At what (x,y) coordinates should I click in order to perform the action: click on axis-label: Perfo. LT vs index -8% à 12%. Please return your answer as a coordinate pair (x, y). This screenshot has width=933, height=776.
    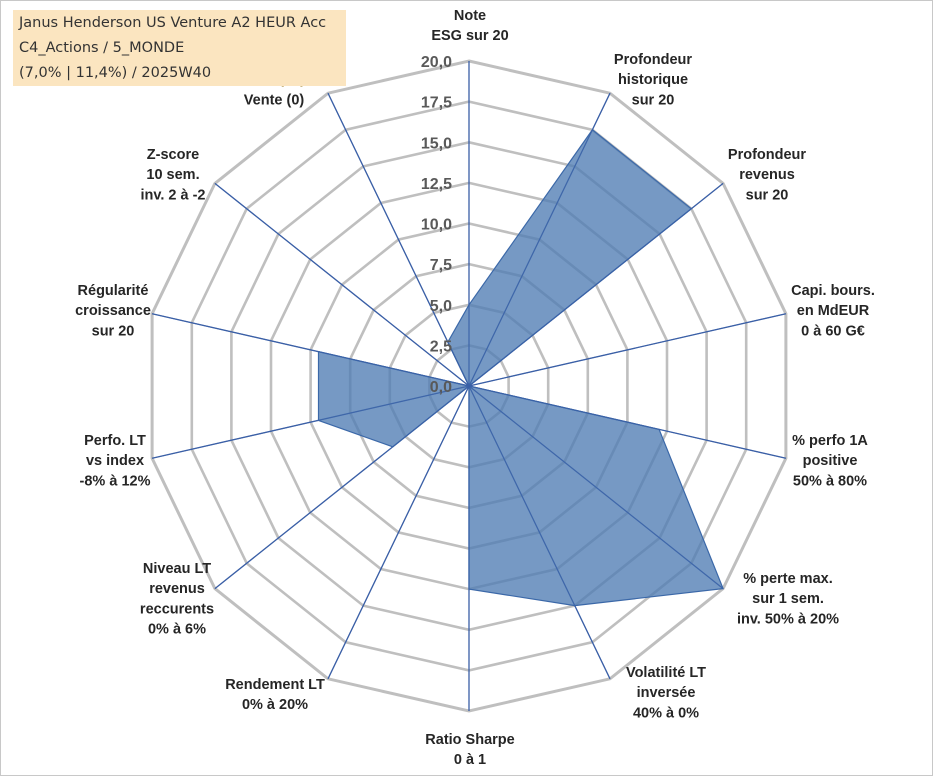
    Looking at the image, I should click on (115, 461).